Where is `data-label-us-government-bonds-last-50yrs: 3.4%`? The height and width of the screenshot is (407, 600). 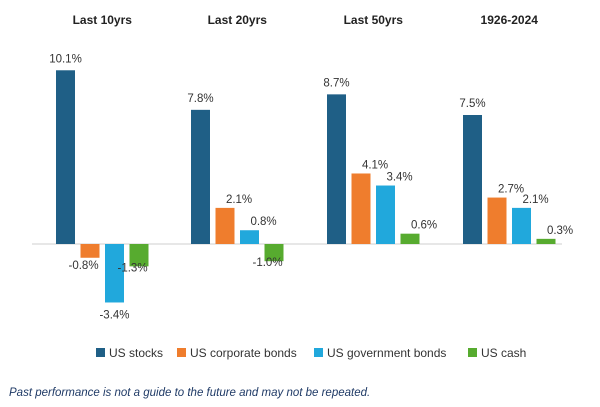 data-label-us-government-bonds-last-50yrs: 3.4% is located at coordinates (399, 178).